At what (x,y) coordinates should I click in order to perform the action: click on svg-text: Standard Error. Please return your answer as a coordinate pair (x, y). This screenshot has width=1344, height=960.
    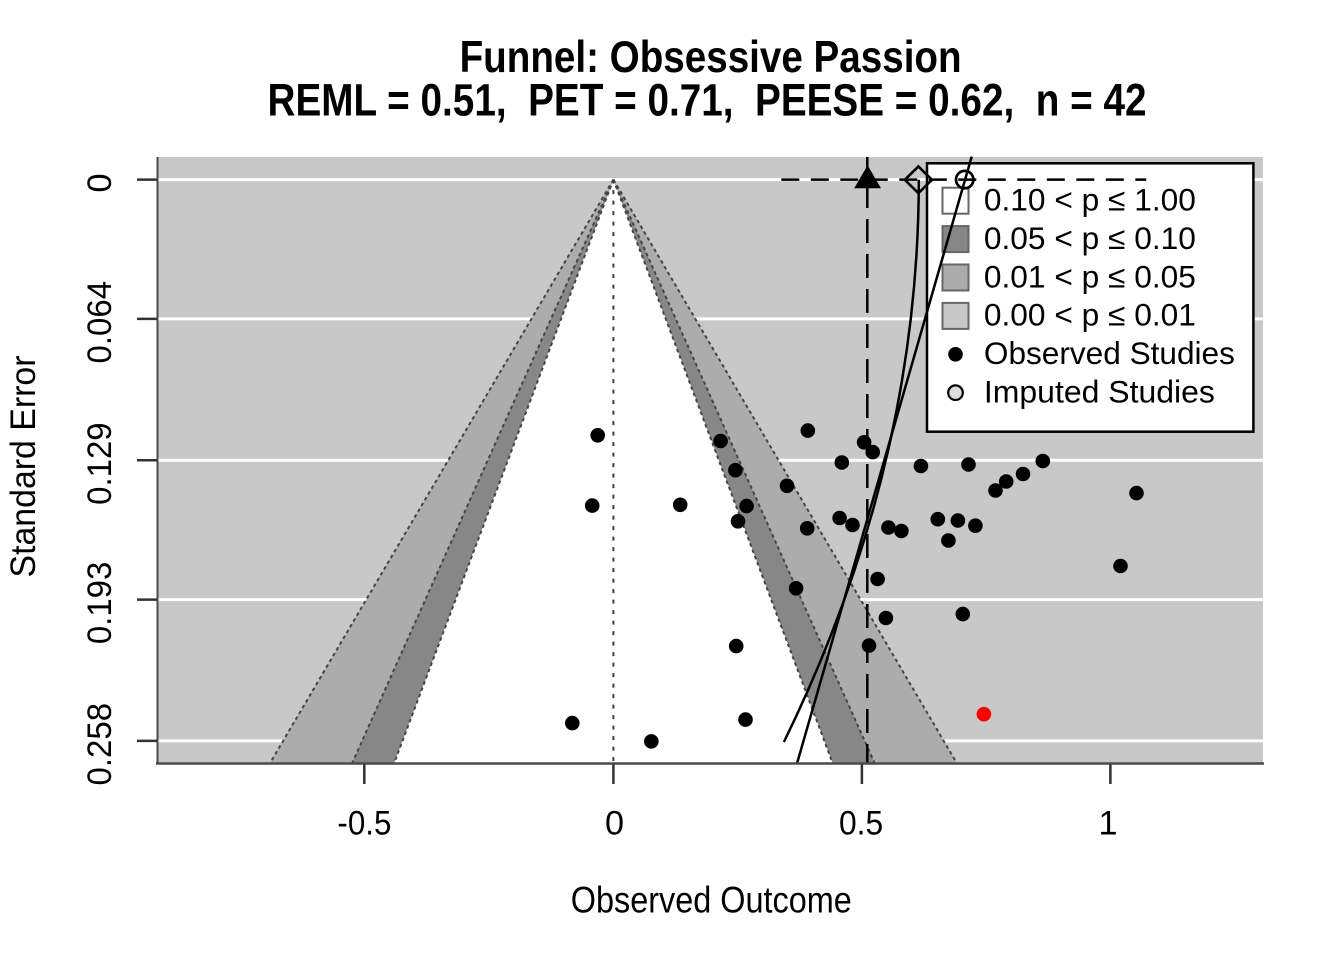
    Looking at the image, I should click on (23, 466).